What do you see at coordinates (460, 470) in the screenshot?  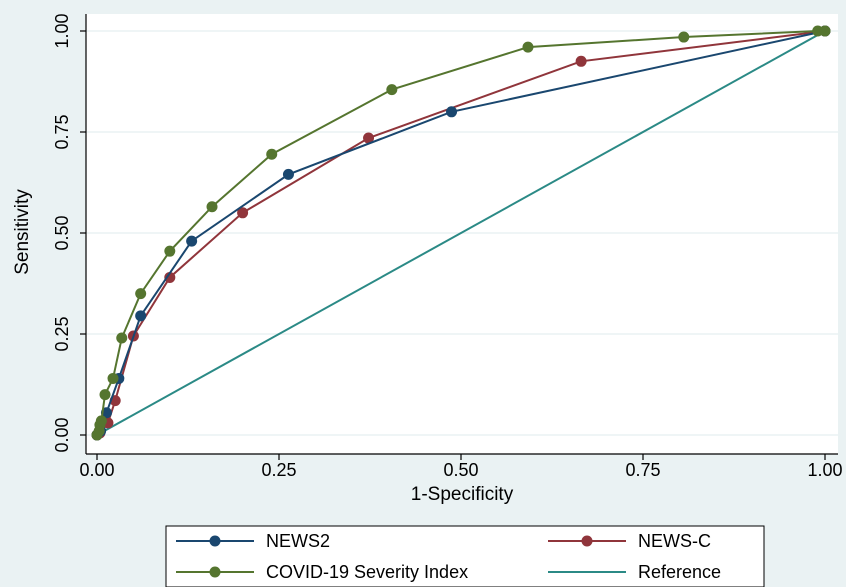 I see `x-tick-label: 0.50` at bounding box center [460, 470].